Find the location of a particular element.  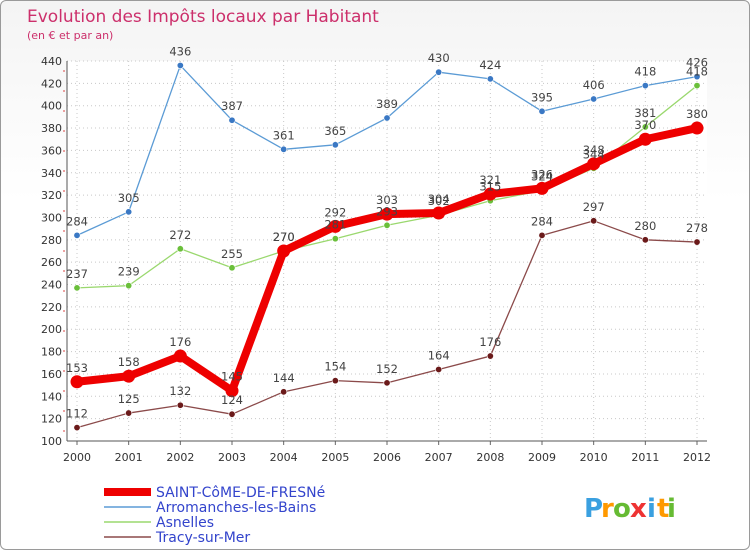

data-label-arromanches-les-bains: 284 is located at coordinates (77, 221).